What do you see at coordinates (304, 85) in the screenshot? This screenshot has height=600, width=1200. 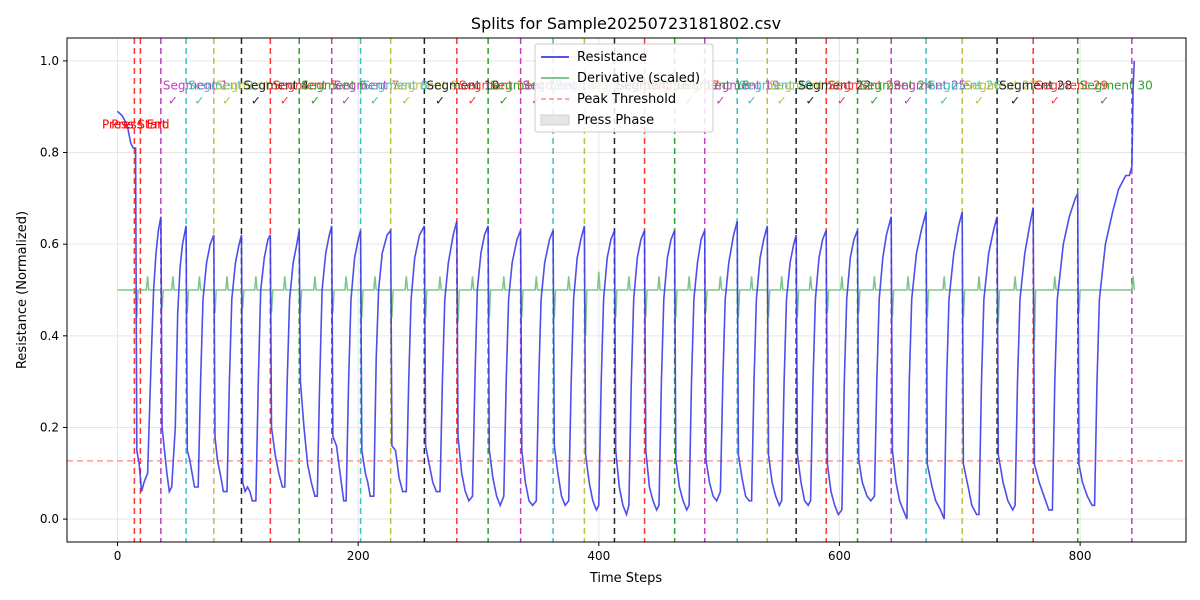 I see `segment-label: Segment 5` at bounding box center [304, 85].